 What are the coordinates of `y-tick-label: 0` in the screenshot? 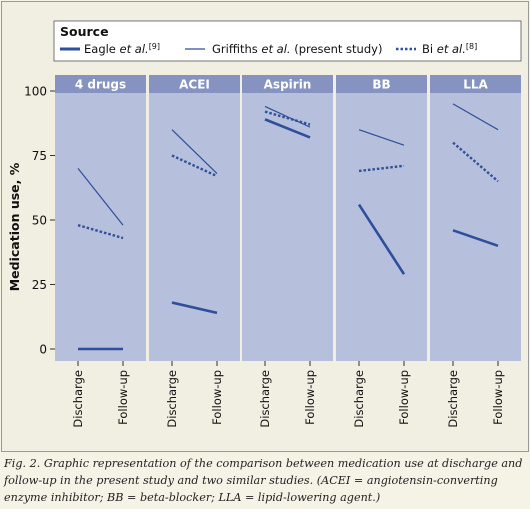 It's located at (43, 350).